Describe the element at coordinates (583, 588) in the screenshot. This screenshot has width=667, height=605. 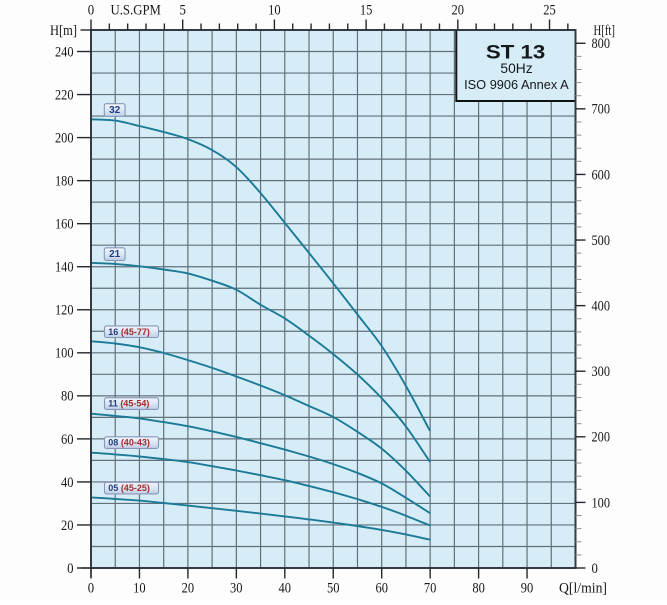
I see `svg-text: Q[l/min]` at that location.